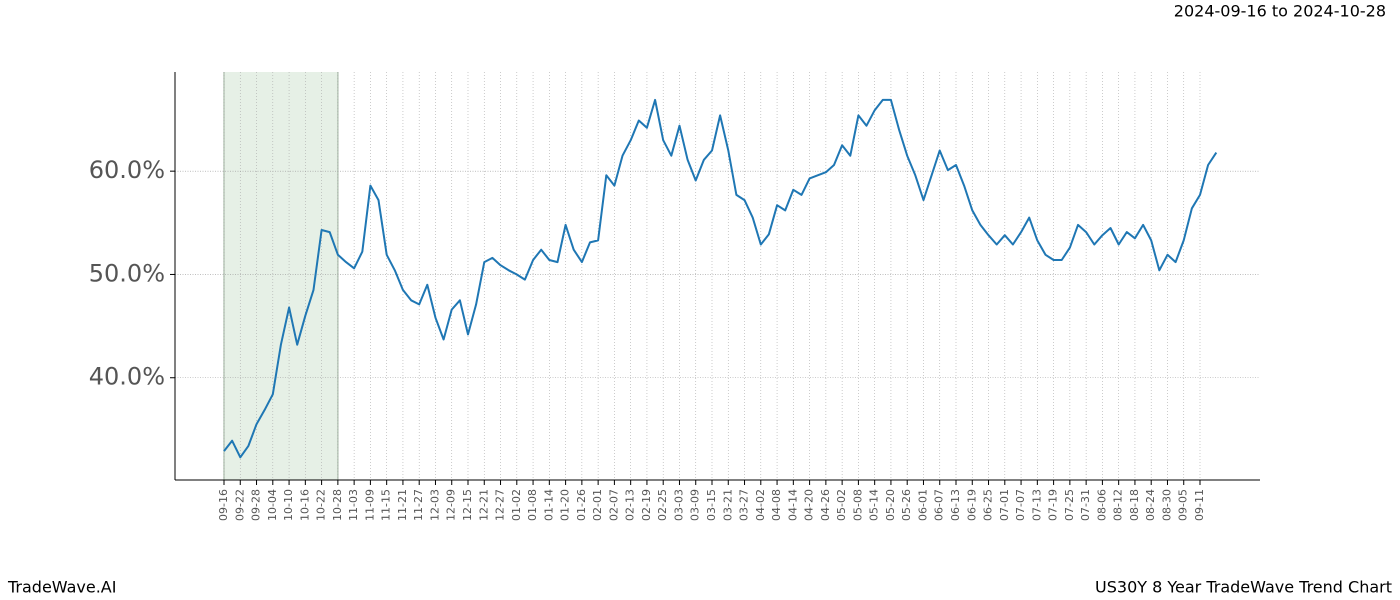  Describe the element at coordinates (646, 505) in the screenshot. I see `x-tick-label: 02-19` at that location.